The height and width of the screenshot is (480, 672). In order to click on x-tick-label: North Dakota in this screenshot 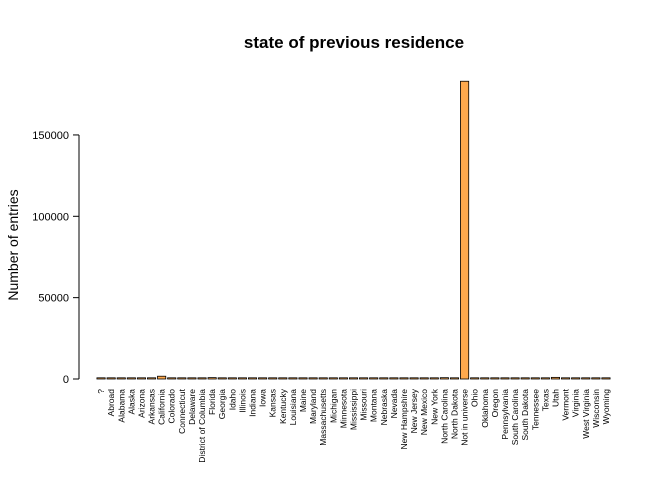, I will do `click(454, 414)`.